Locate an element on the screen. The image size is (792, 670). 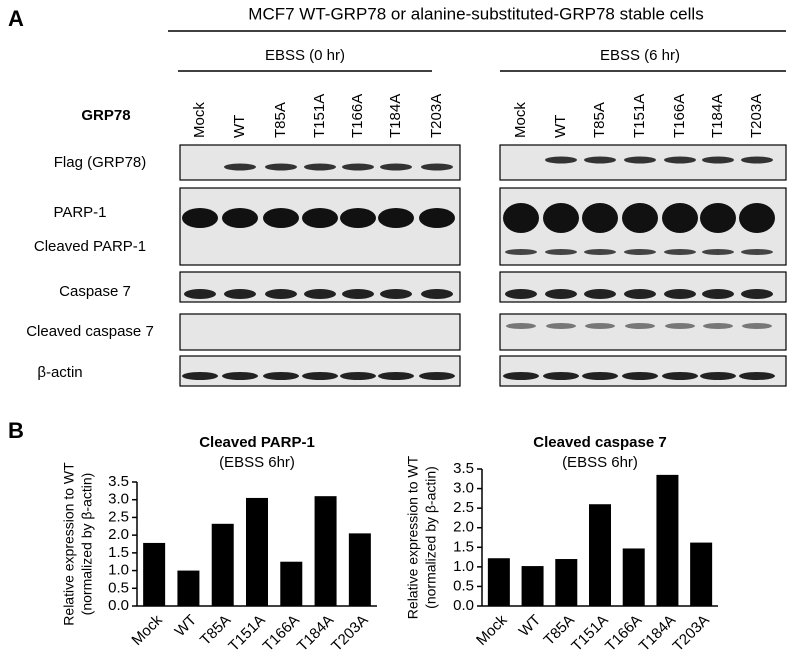
x-tick-label: T184A is located at coordinates (315, 633).